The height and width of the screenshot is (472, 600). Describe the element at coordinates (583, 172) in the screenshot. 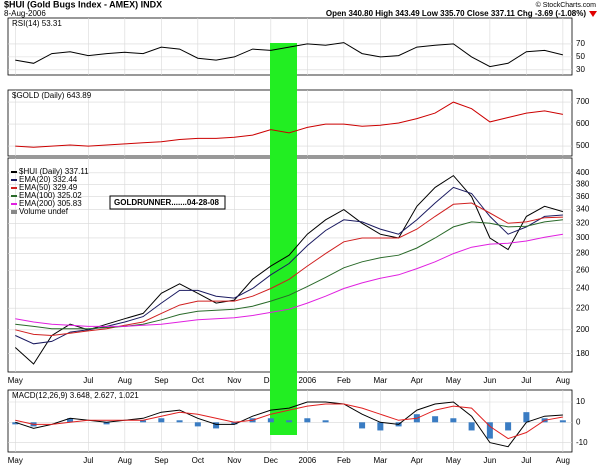

I see `y-tick-label: 400` at that location.